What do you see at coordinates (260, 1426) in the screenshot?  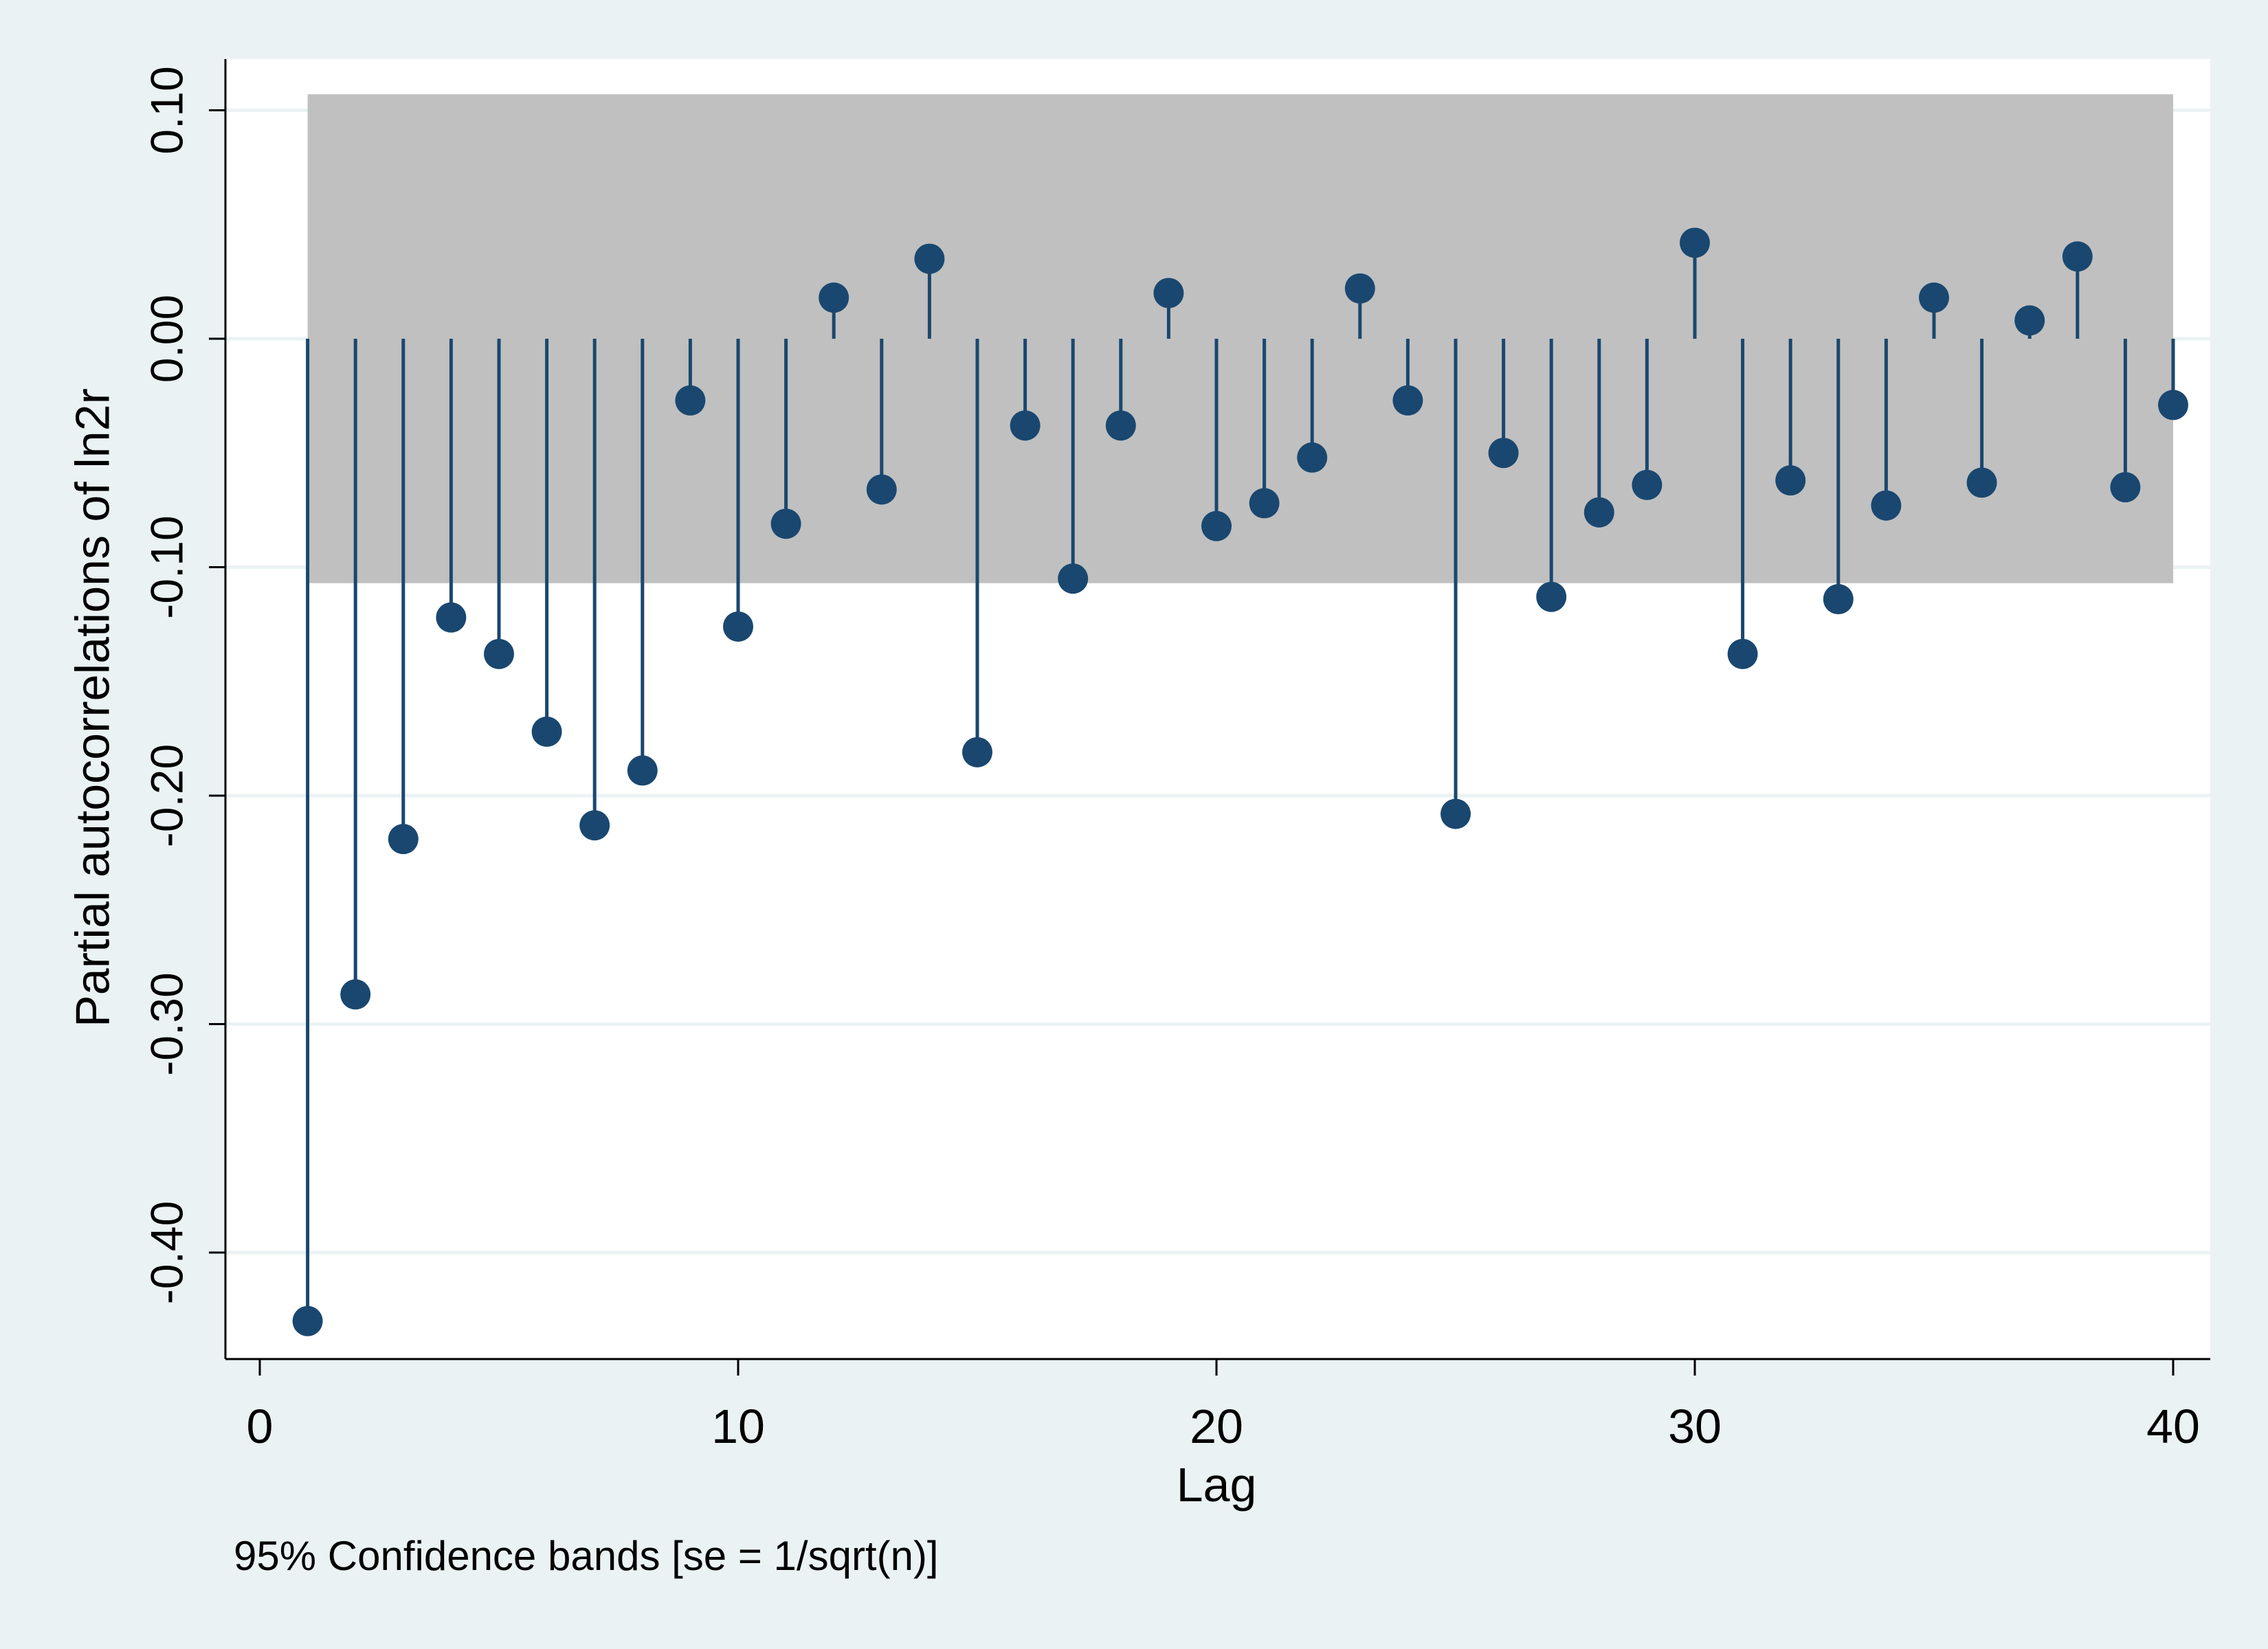 I see `x-tick-label: 0` at bounding box center [260, 1426].